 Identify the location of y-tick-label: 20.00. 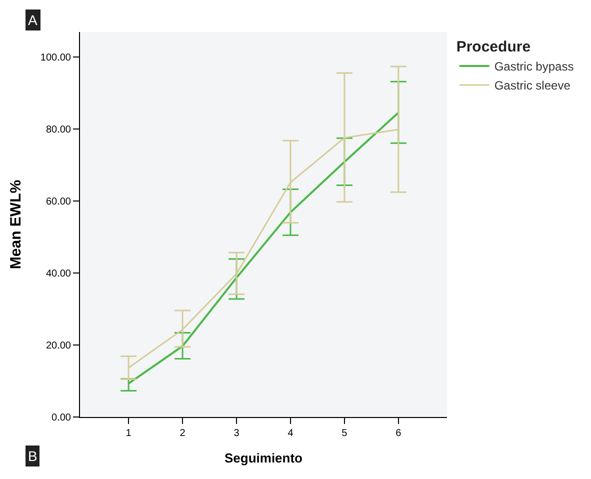
(59, 346).